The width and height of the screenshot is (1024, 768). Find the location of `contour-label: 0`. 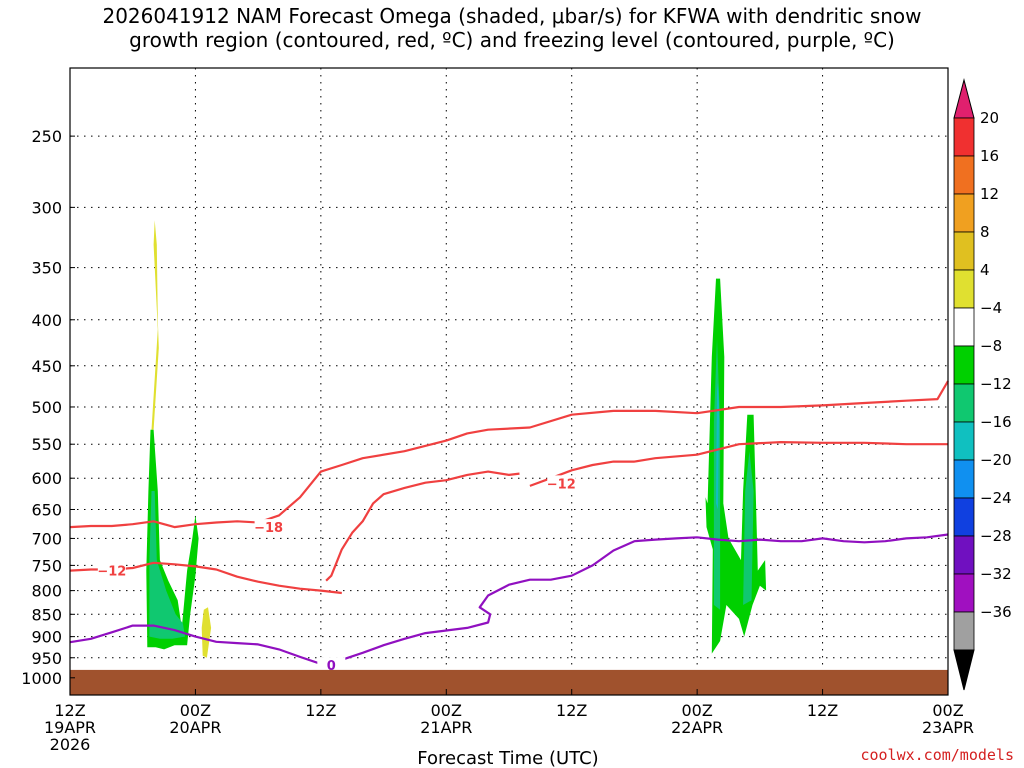

contour-label: 0 is located at coordinates (331, 666).